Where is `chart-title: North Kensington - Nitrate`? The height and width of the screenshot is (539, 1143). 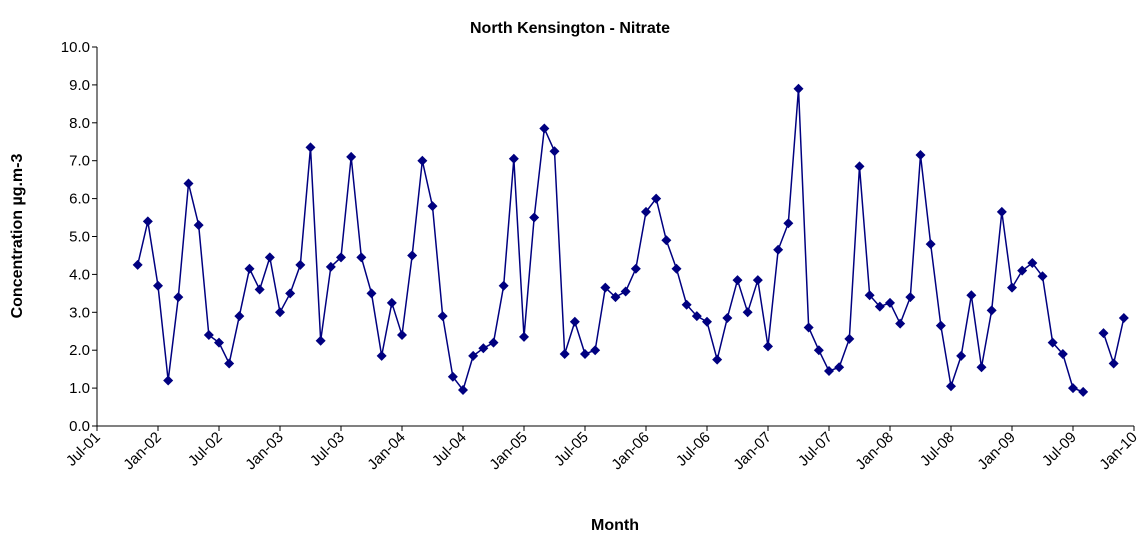 chart-title: North Kensington - Nitrate is located at coordinates (570, 28).